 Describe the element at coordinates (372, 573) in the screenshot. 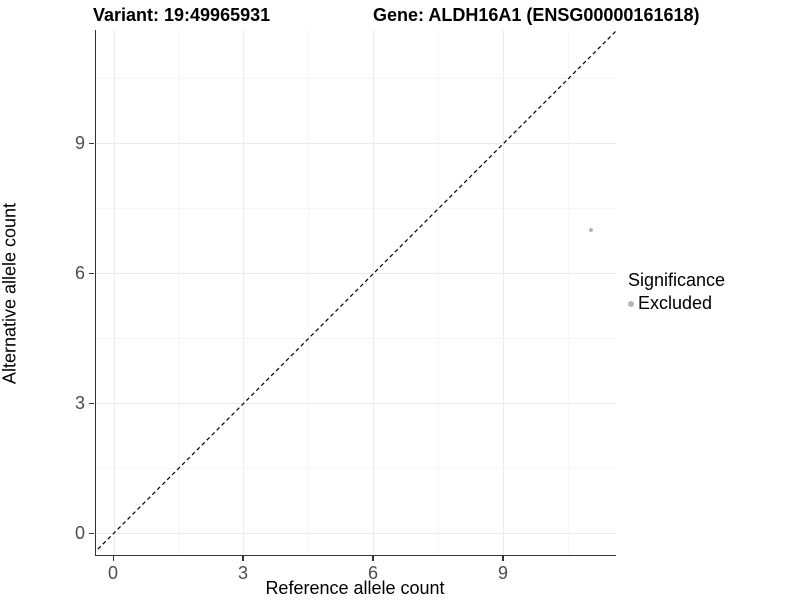

I see `x-tick-label: 6` at that location.